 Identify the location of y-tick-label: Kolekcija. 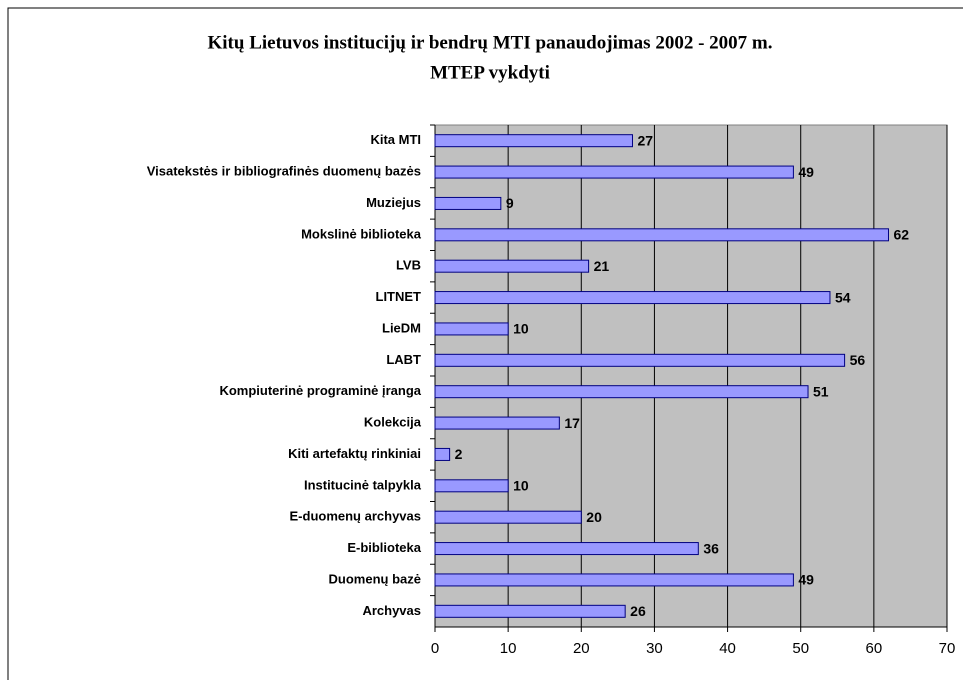
(393, 422).